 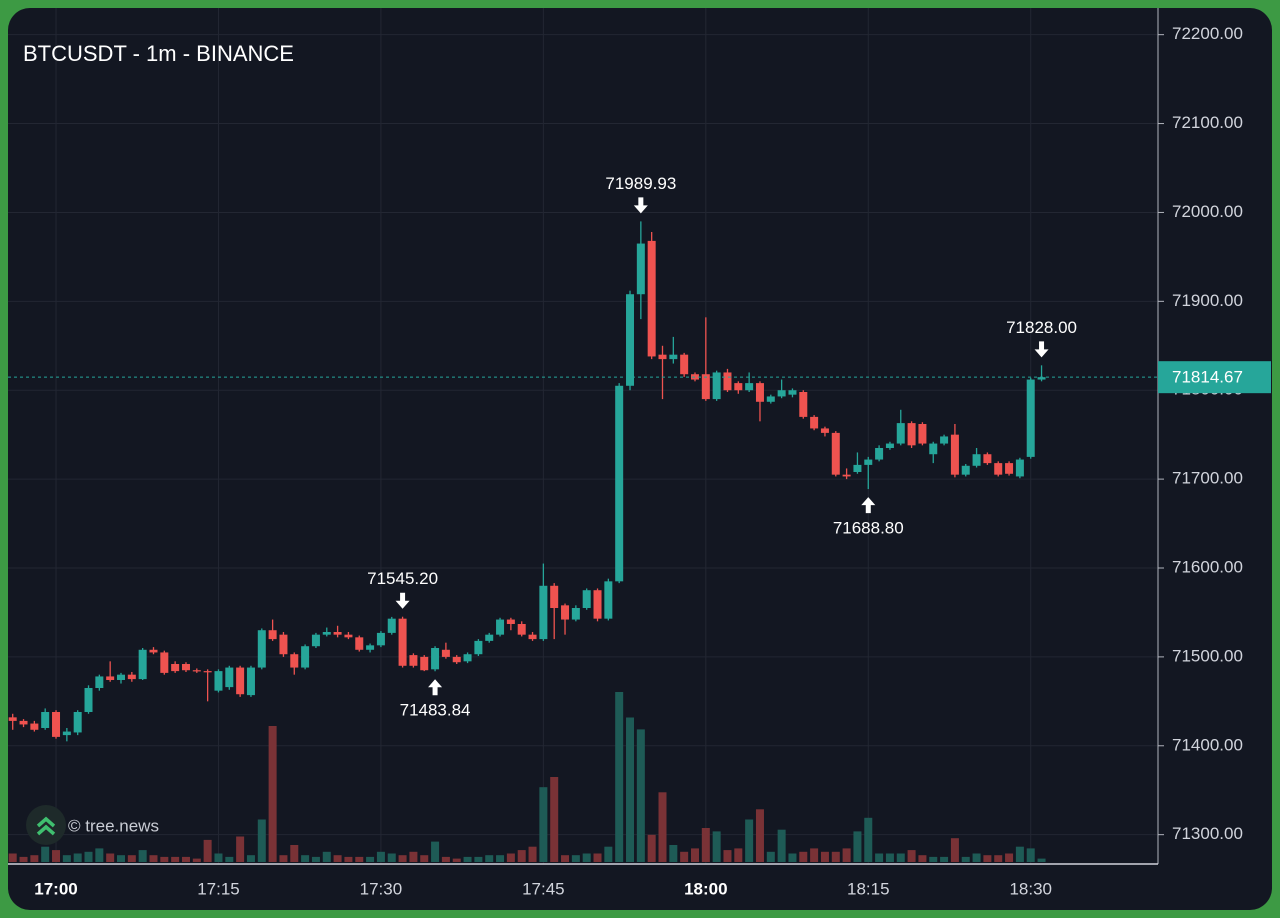 What do you see at coordinates (1214, 377) in the screenshot?
I see `last-price-box` at bounding box center [1214, 377].